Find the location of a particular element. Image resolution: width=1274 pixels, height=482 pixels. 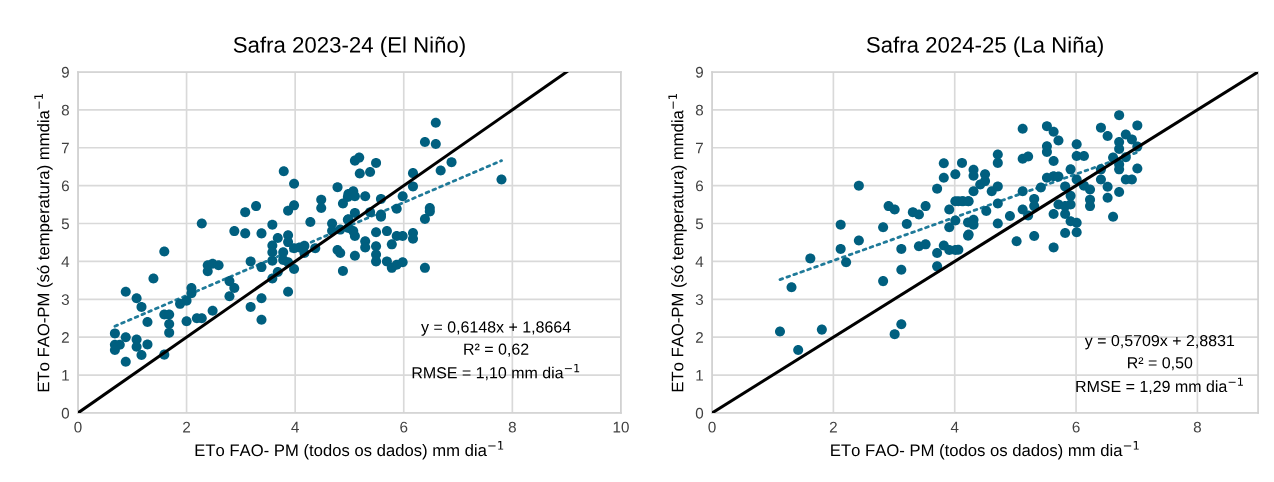

chart-title: Safra 2024-25 (La Niña) is located at coordinates (984, 47).